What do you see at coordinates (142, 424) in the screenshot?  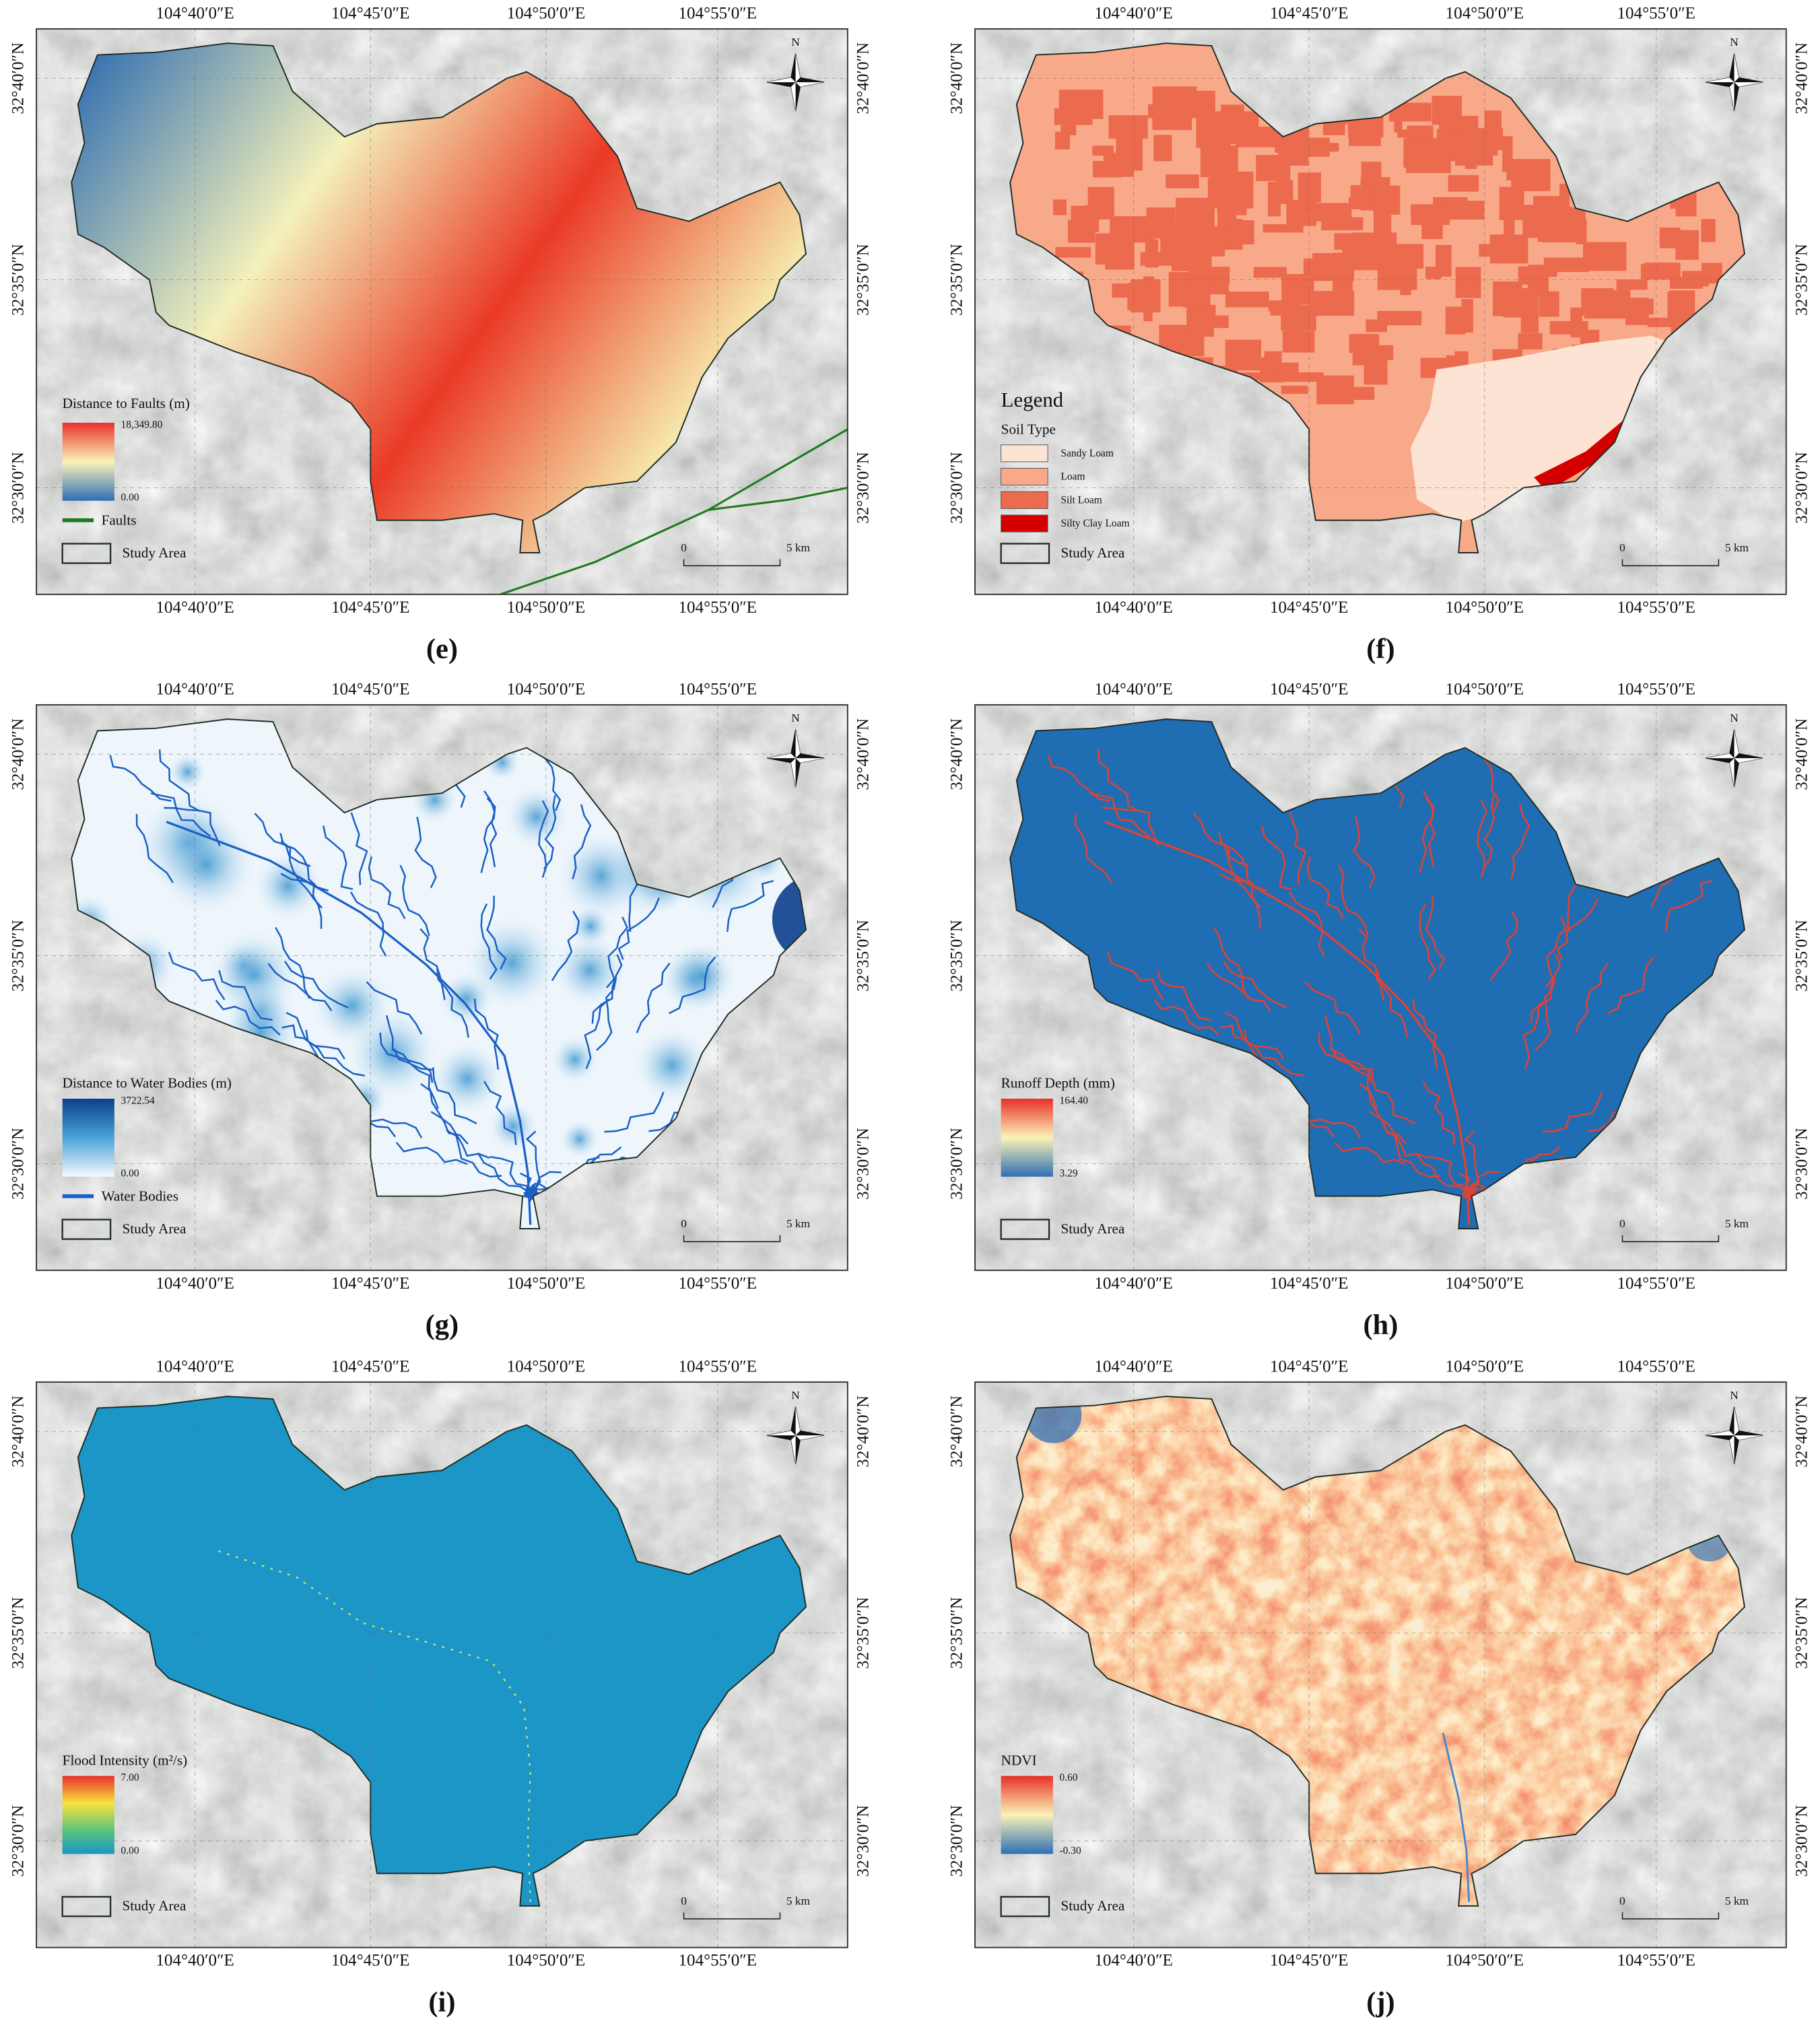 I see `legend-max: 18,349.80` at bounding box center [142, 424].